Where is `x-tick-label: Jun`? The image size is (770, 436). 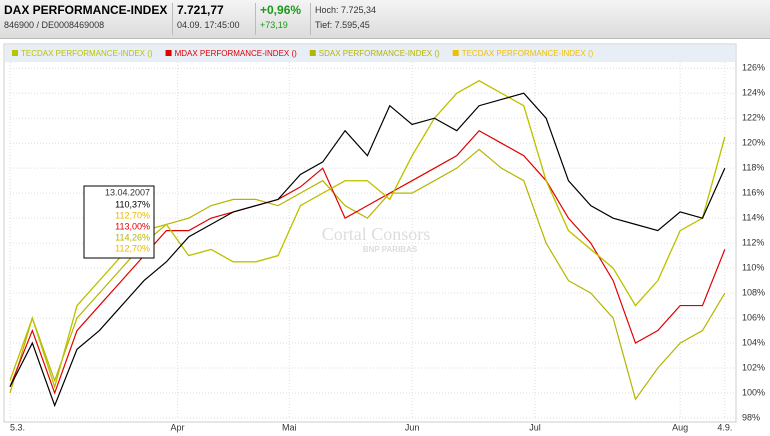 x-tick-label: Jun is located at coordinates (412, 427).